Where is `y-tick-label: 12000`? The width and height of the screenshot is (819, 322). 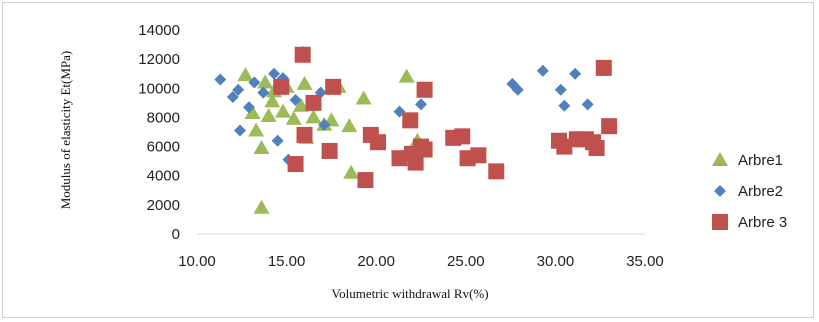
y-tick-label: 12000 is located at coordinates (159, 59).